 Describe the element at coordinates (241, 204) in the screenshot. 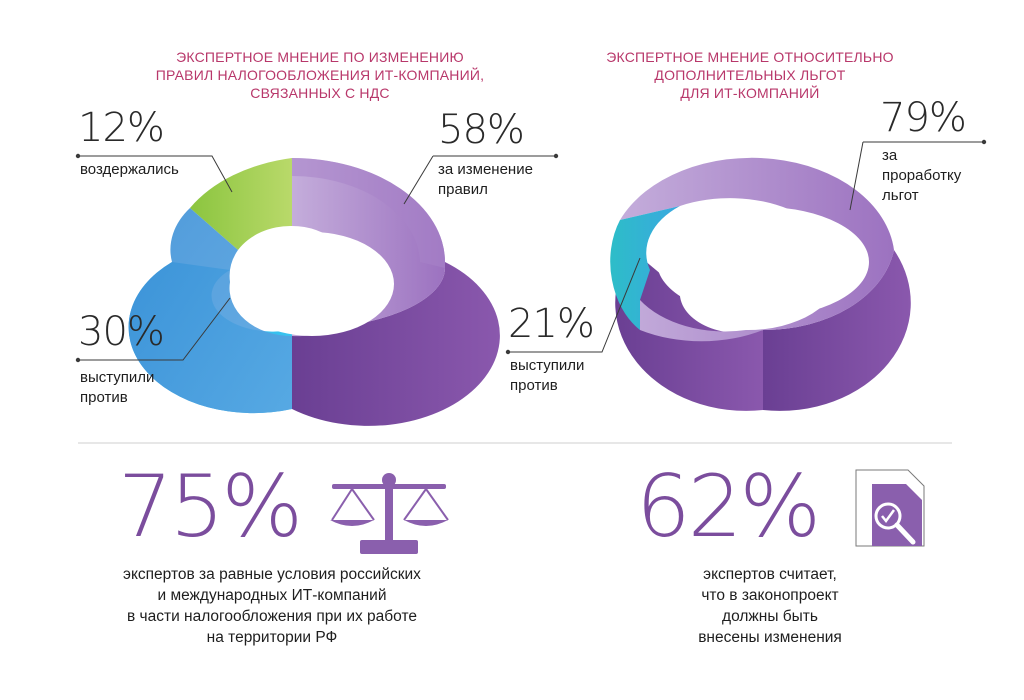

I see `slice-top-abstain-vat` at that location.